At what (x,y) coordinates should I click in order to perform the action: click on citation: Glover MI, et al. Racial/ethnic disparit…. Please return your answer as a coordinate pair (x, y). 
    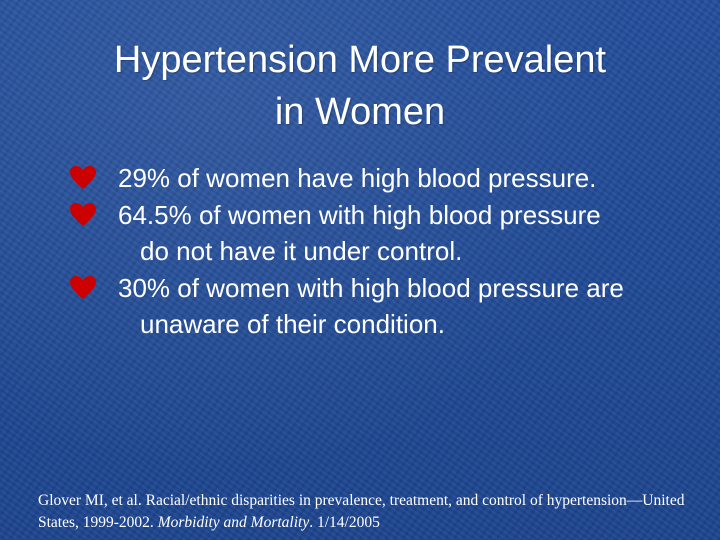
    Looking at the image, I should click on (363, 512).